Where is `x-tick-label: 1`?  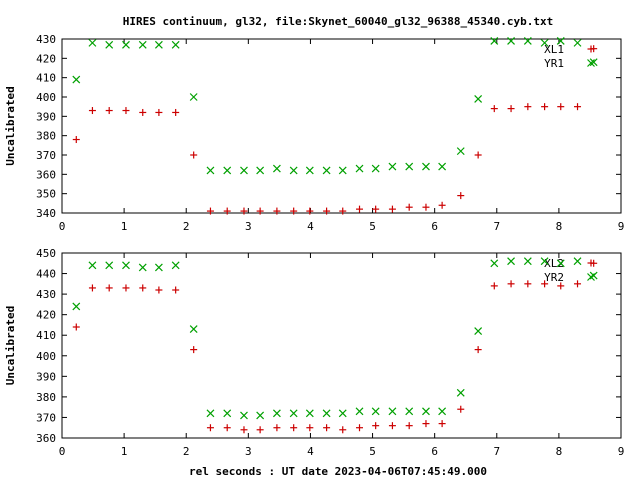
x-tick-label: 1 is located at coordinates (124, 226).